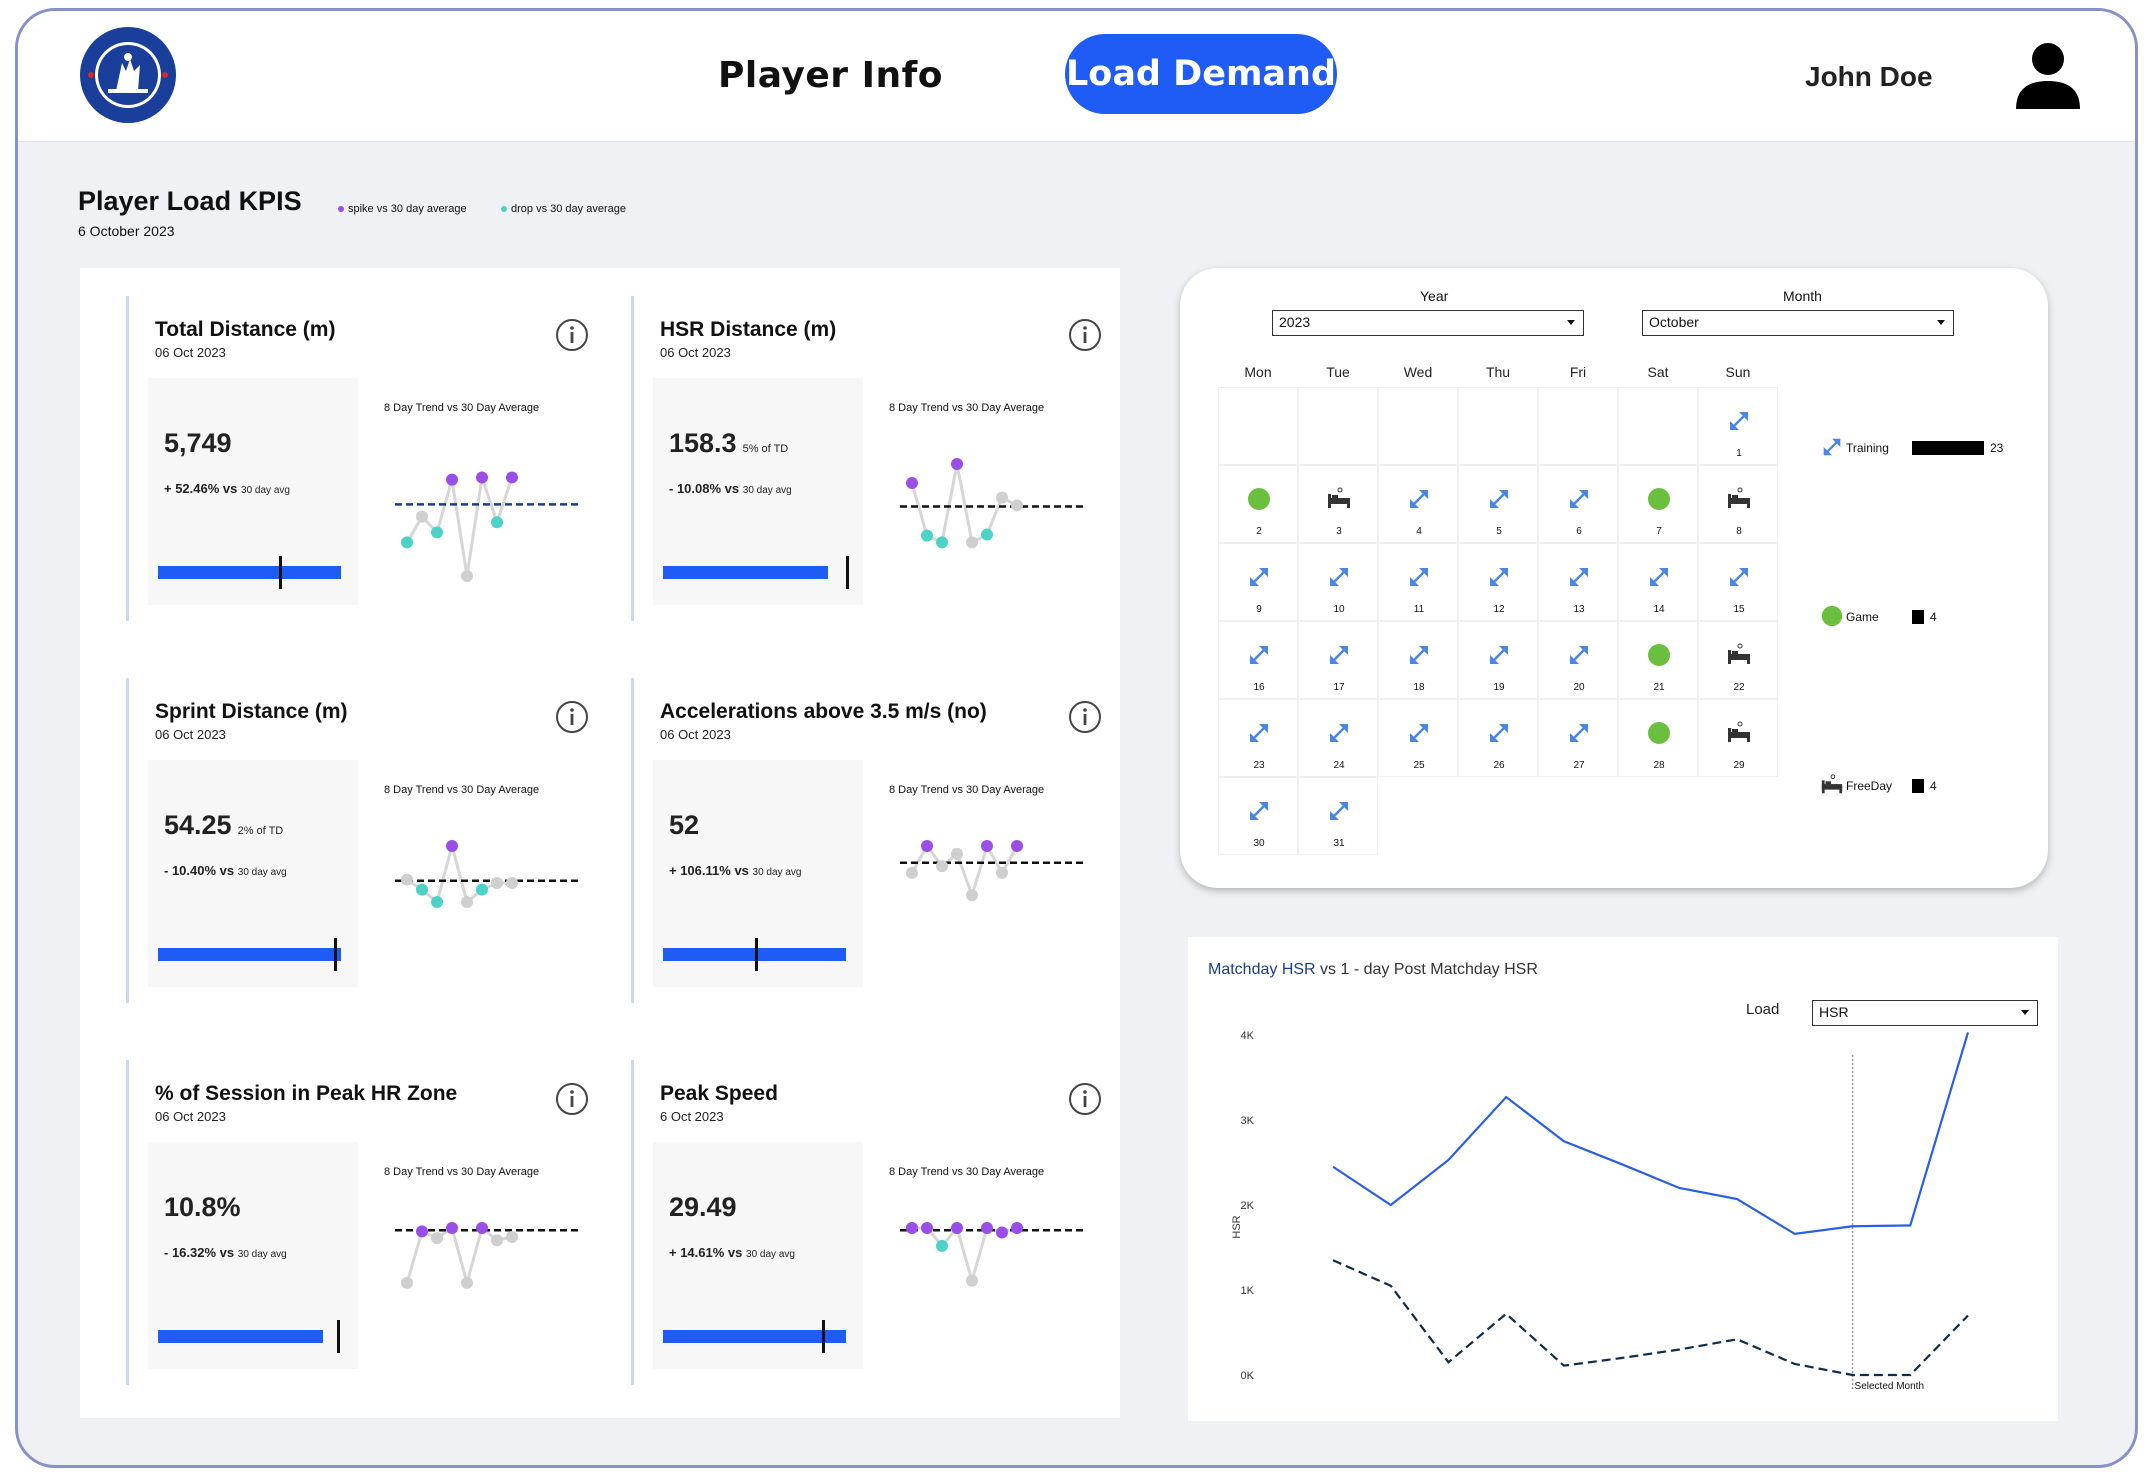 The image size is (2152, 1476). What do you see at coordinates (1578, 660) in the screenshot?
I see `calendar-day-cell: 20` at bounding box center [1578, 660].